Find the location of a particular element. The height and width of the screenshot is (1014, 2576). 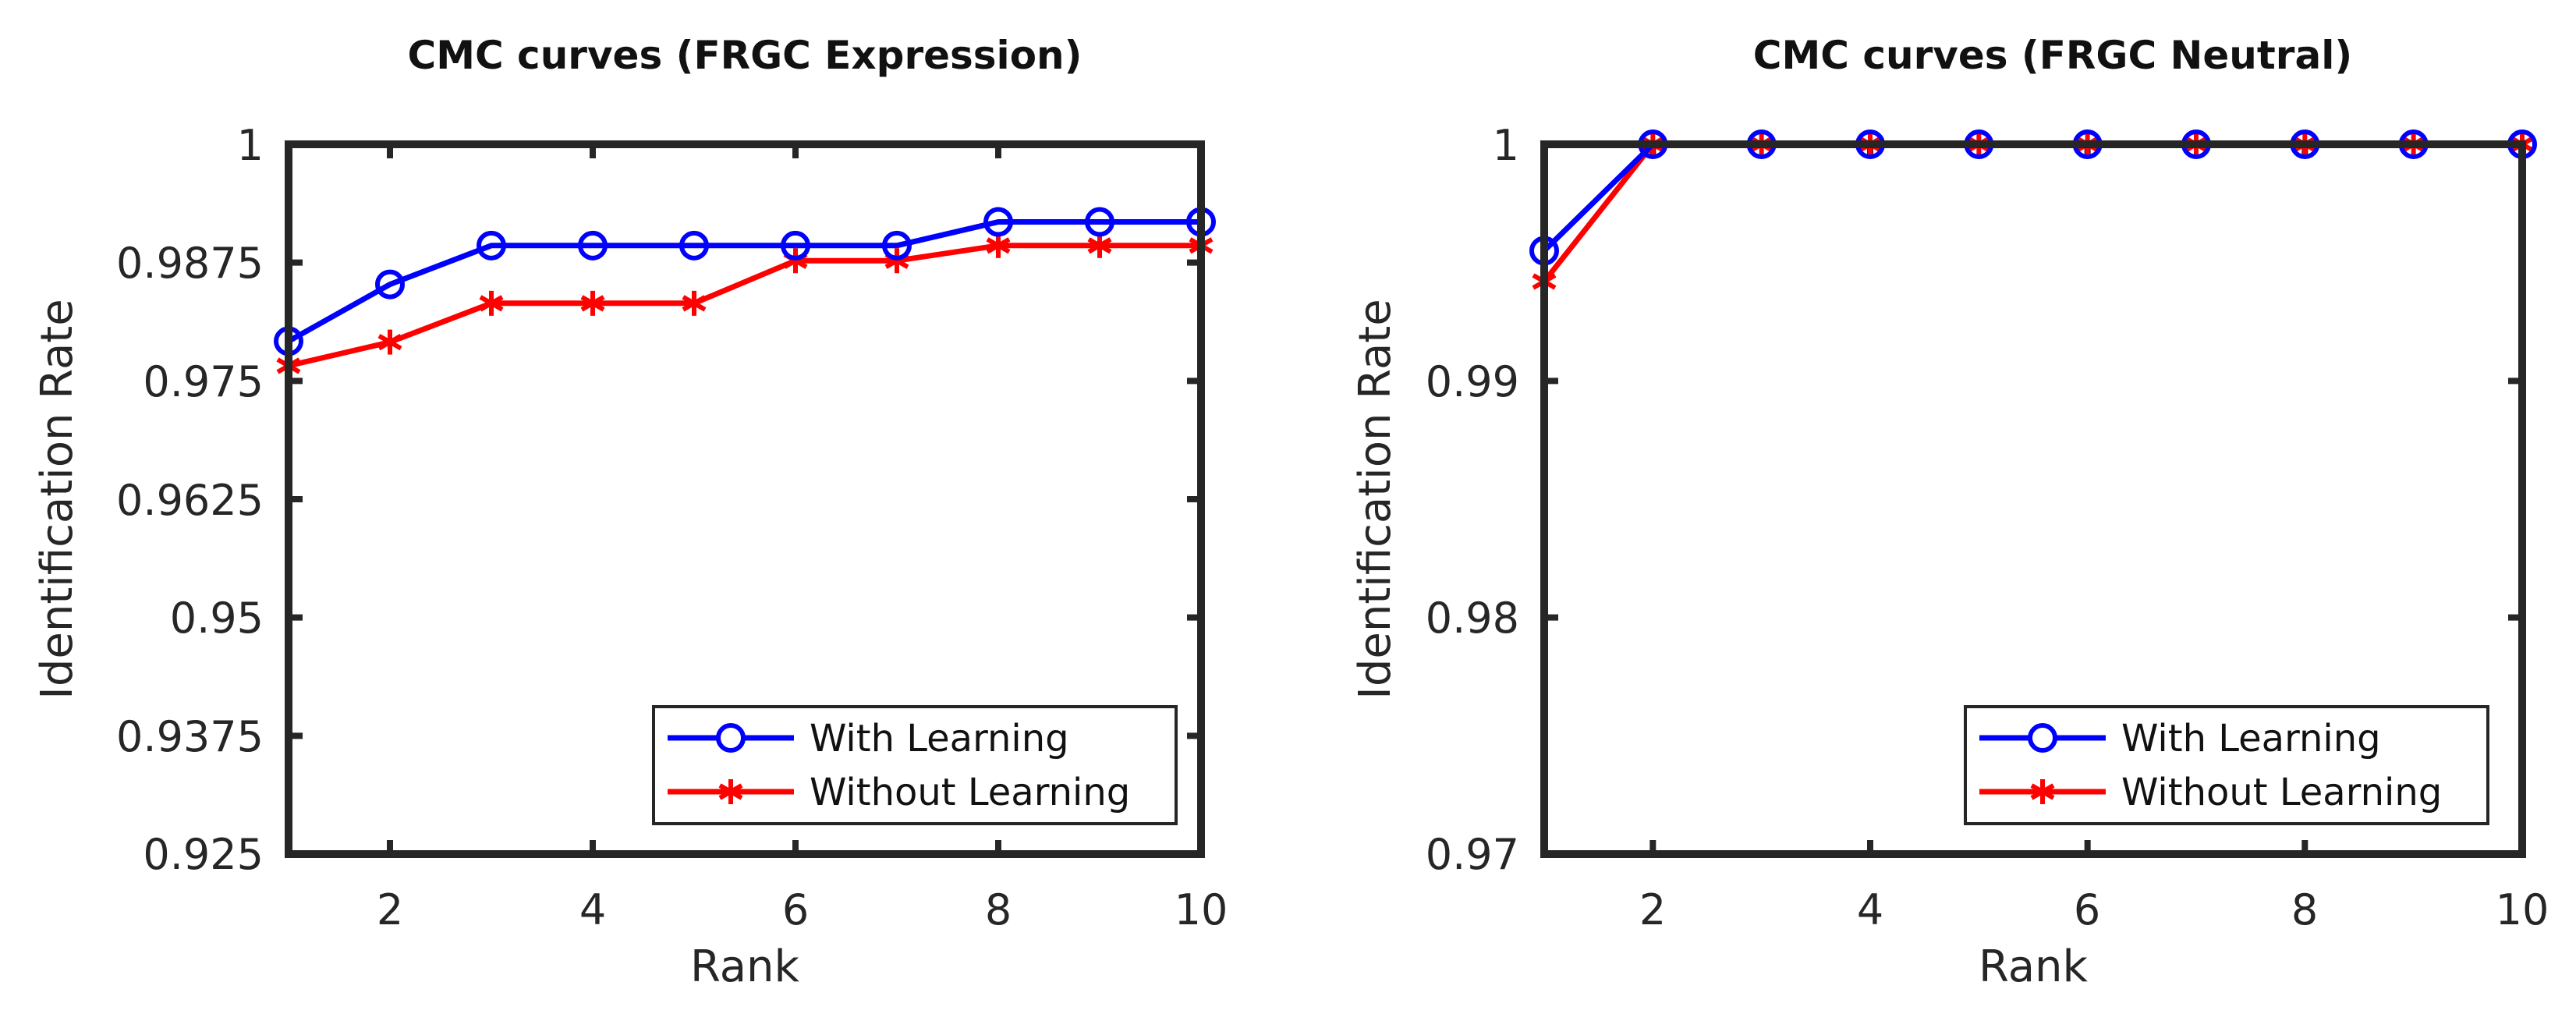

y-tick-label: 0.98 is located at coordinates (1472, 619).